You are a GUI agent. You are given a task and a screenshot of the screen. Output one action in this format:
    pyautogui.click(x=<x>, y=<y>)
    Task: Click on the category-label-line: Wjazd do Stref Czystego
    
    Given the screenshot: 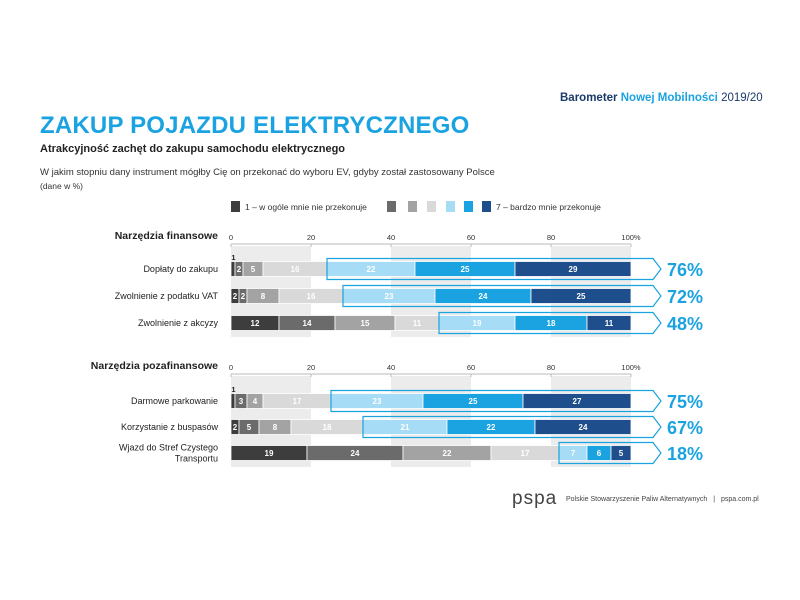 What is the action you would take?
    pyautogui.click(x=168, y=448)
    